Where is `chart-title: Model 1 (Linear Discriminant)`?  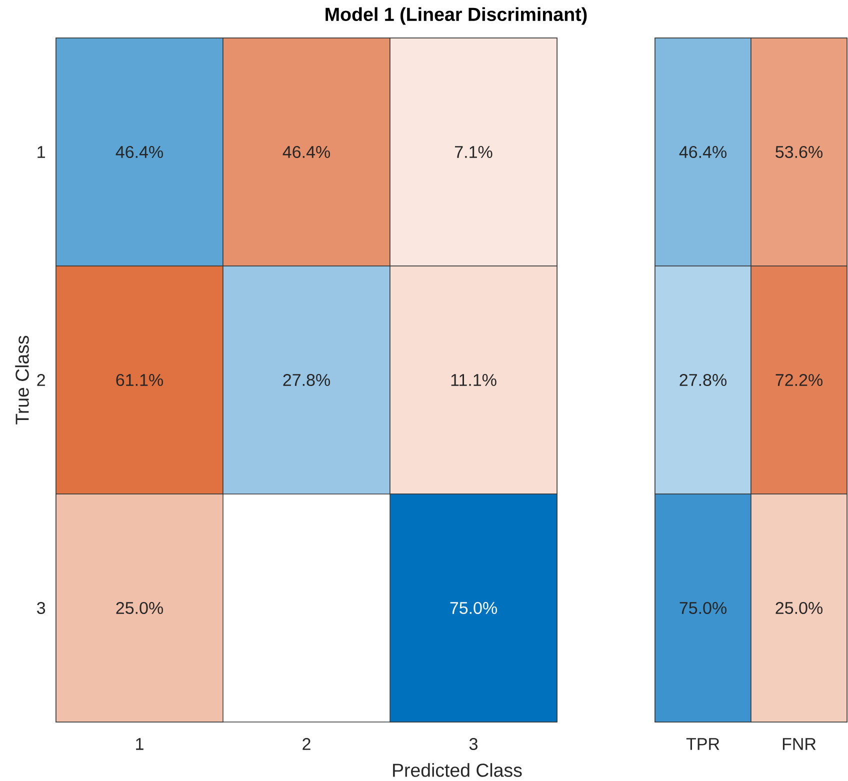 chart-title: Model 1 (Linear Discriminant) is located at coordinates (456, 16).